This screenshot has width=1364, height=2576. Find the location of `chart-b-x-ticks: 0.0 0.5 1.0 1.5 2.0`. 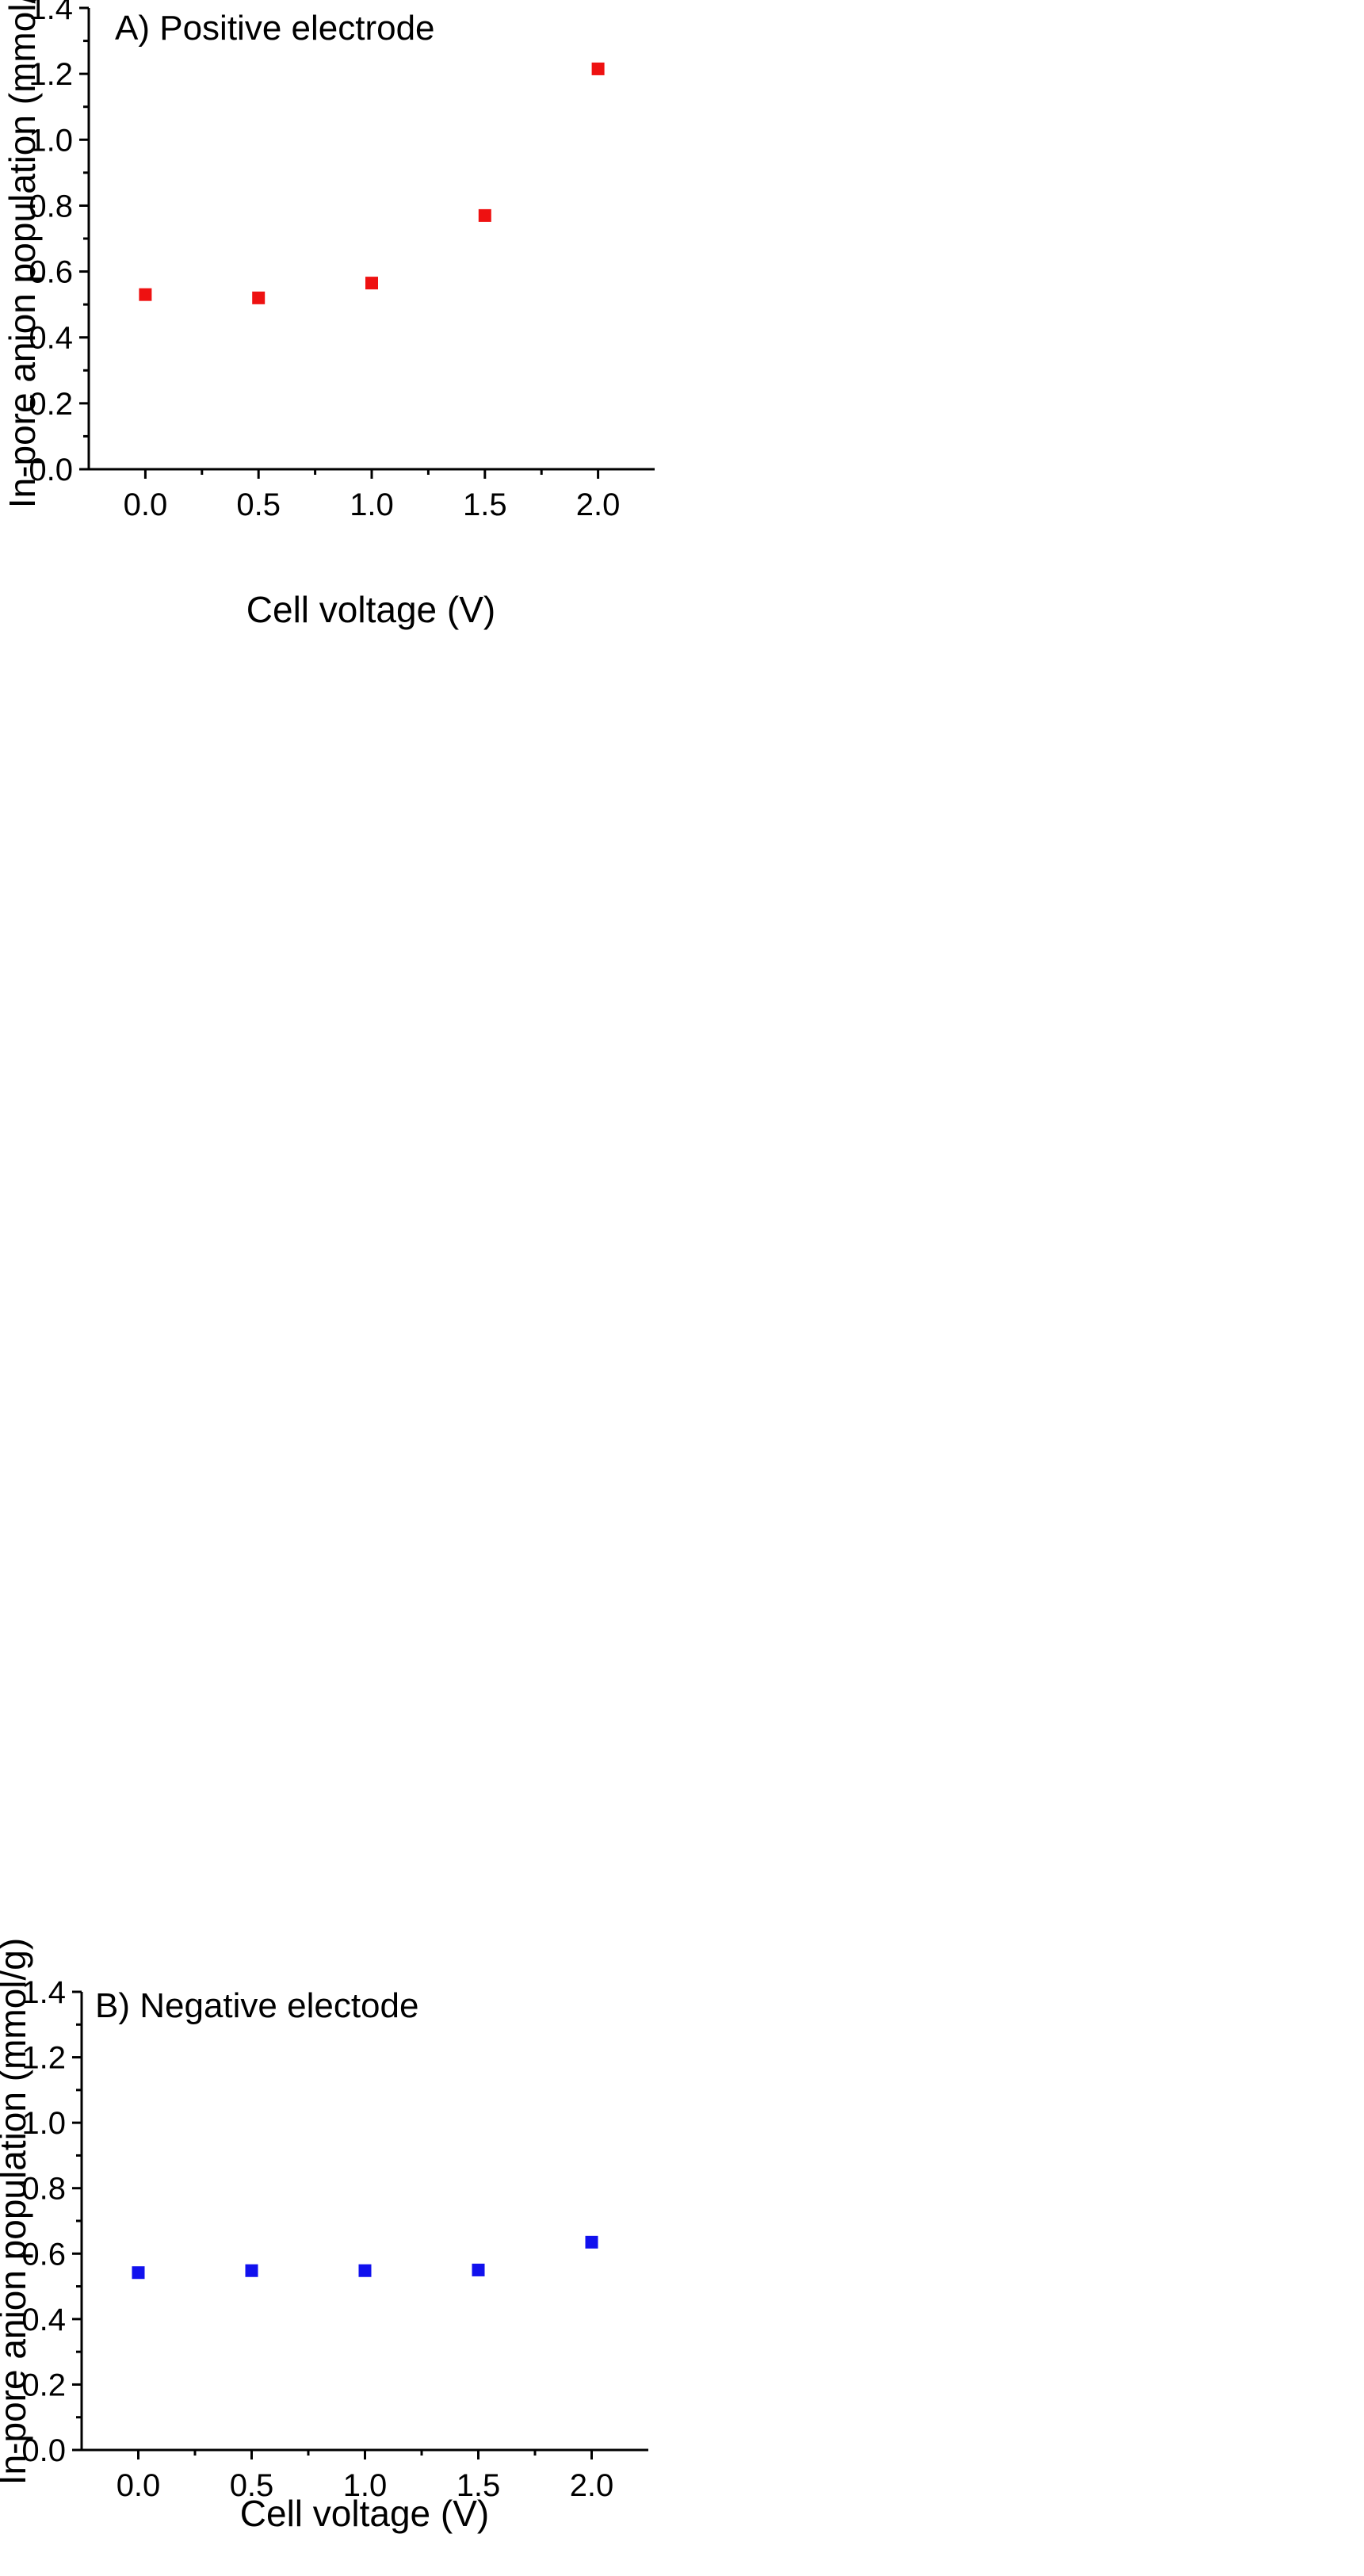

chart-b-x-ticks: 0.0 0.5 1.0 1.5 2.0 is located at coordinates (365, 2476).